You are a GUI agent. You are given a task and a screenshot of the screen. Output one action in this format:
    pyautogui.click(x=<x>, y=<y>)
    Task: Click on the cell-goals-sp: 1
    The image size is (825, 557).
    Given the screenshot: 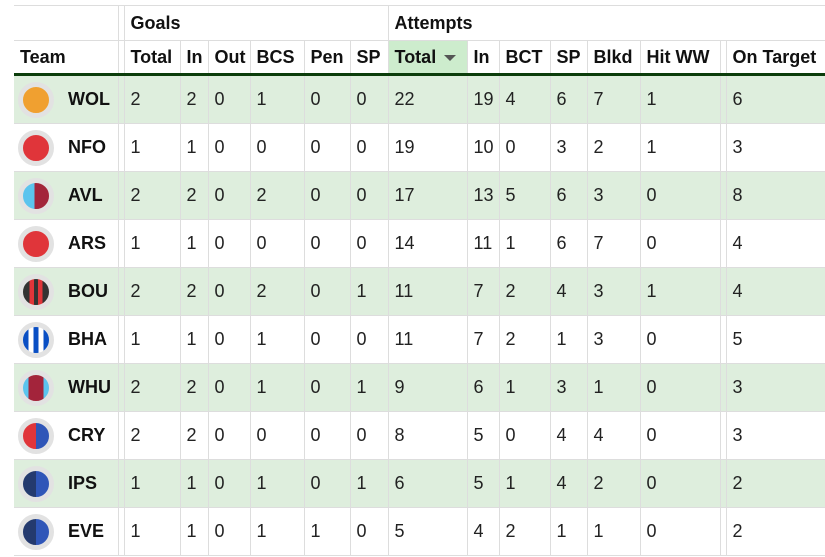 What is the action you would take?
    pyautogui.click(x=369, y=387)
    